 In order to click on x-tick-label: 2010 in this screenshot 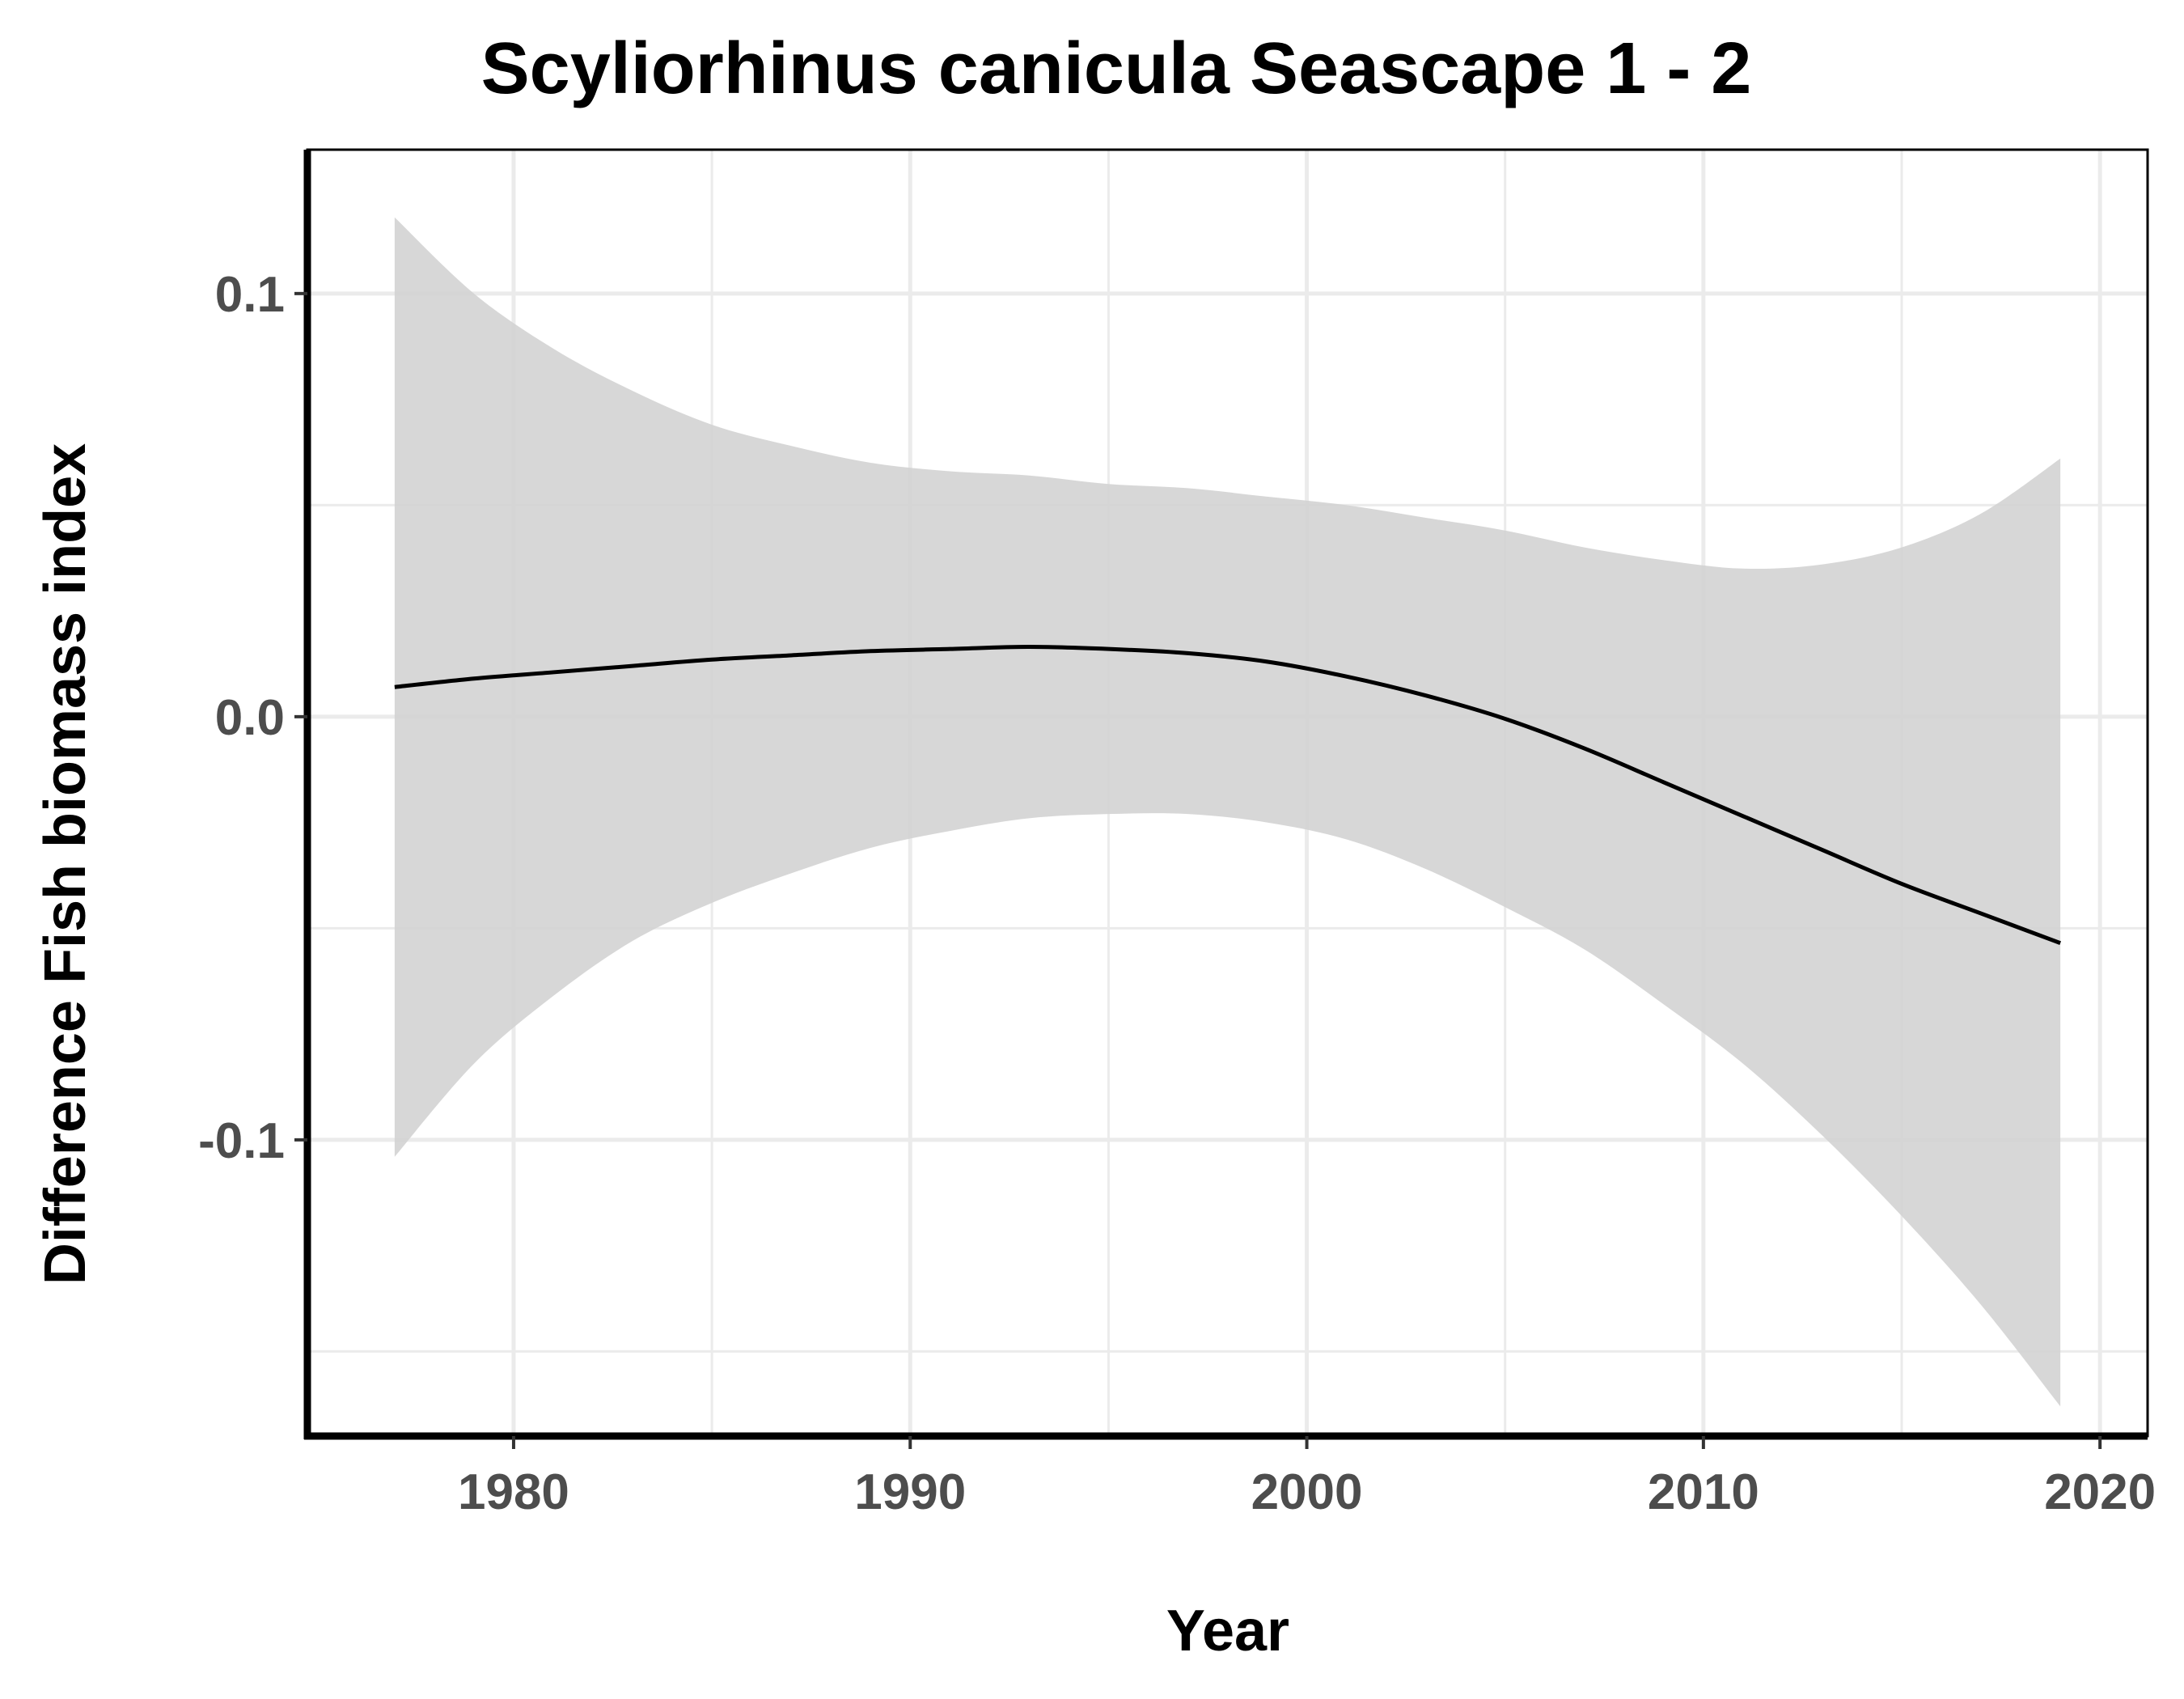, I will do `click(1703, 1492)`.